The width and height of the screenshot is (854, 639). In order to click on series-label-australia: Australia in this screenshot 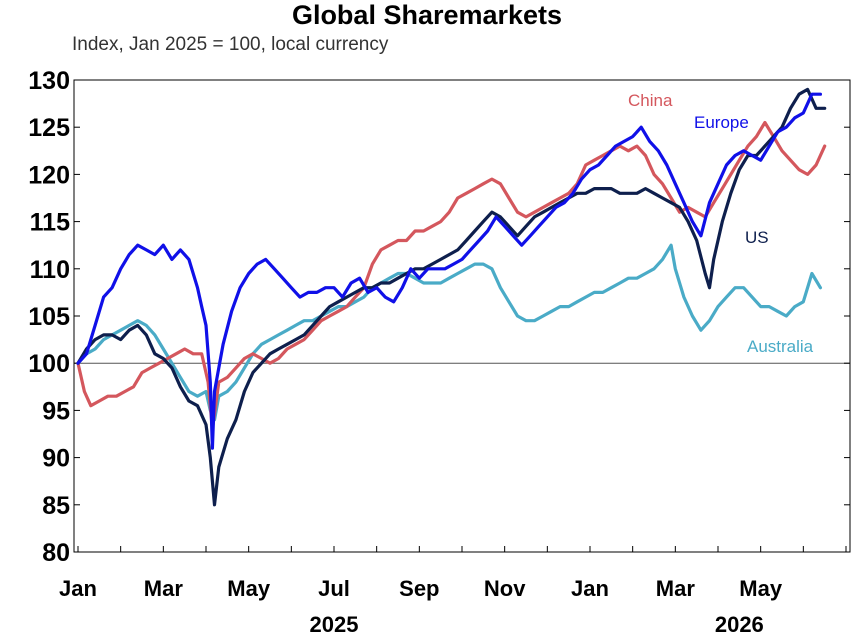, I will do `click(780, 346)`.